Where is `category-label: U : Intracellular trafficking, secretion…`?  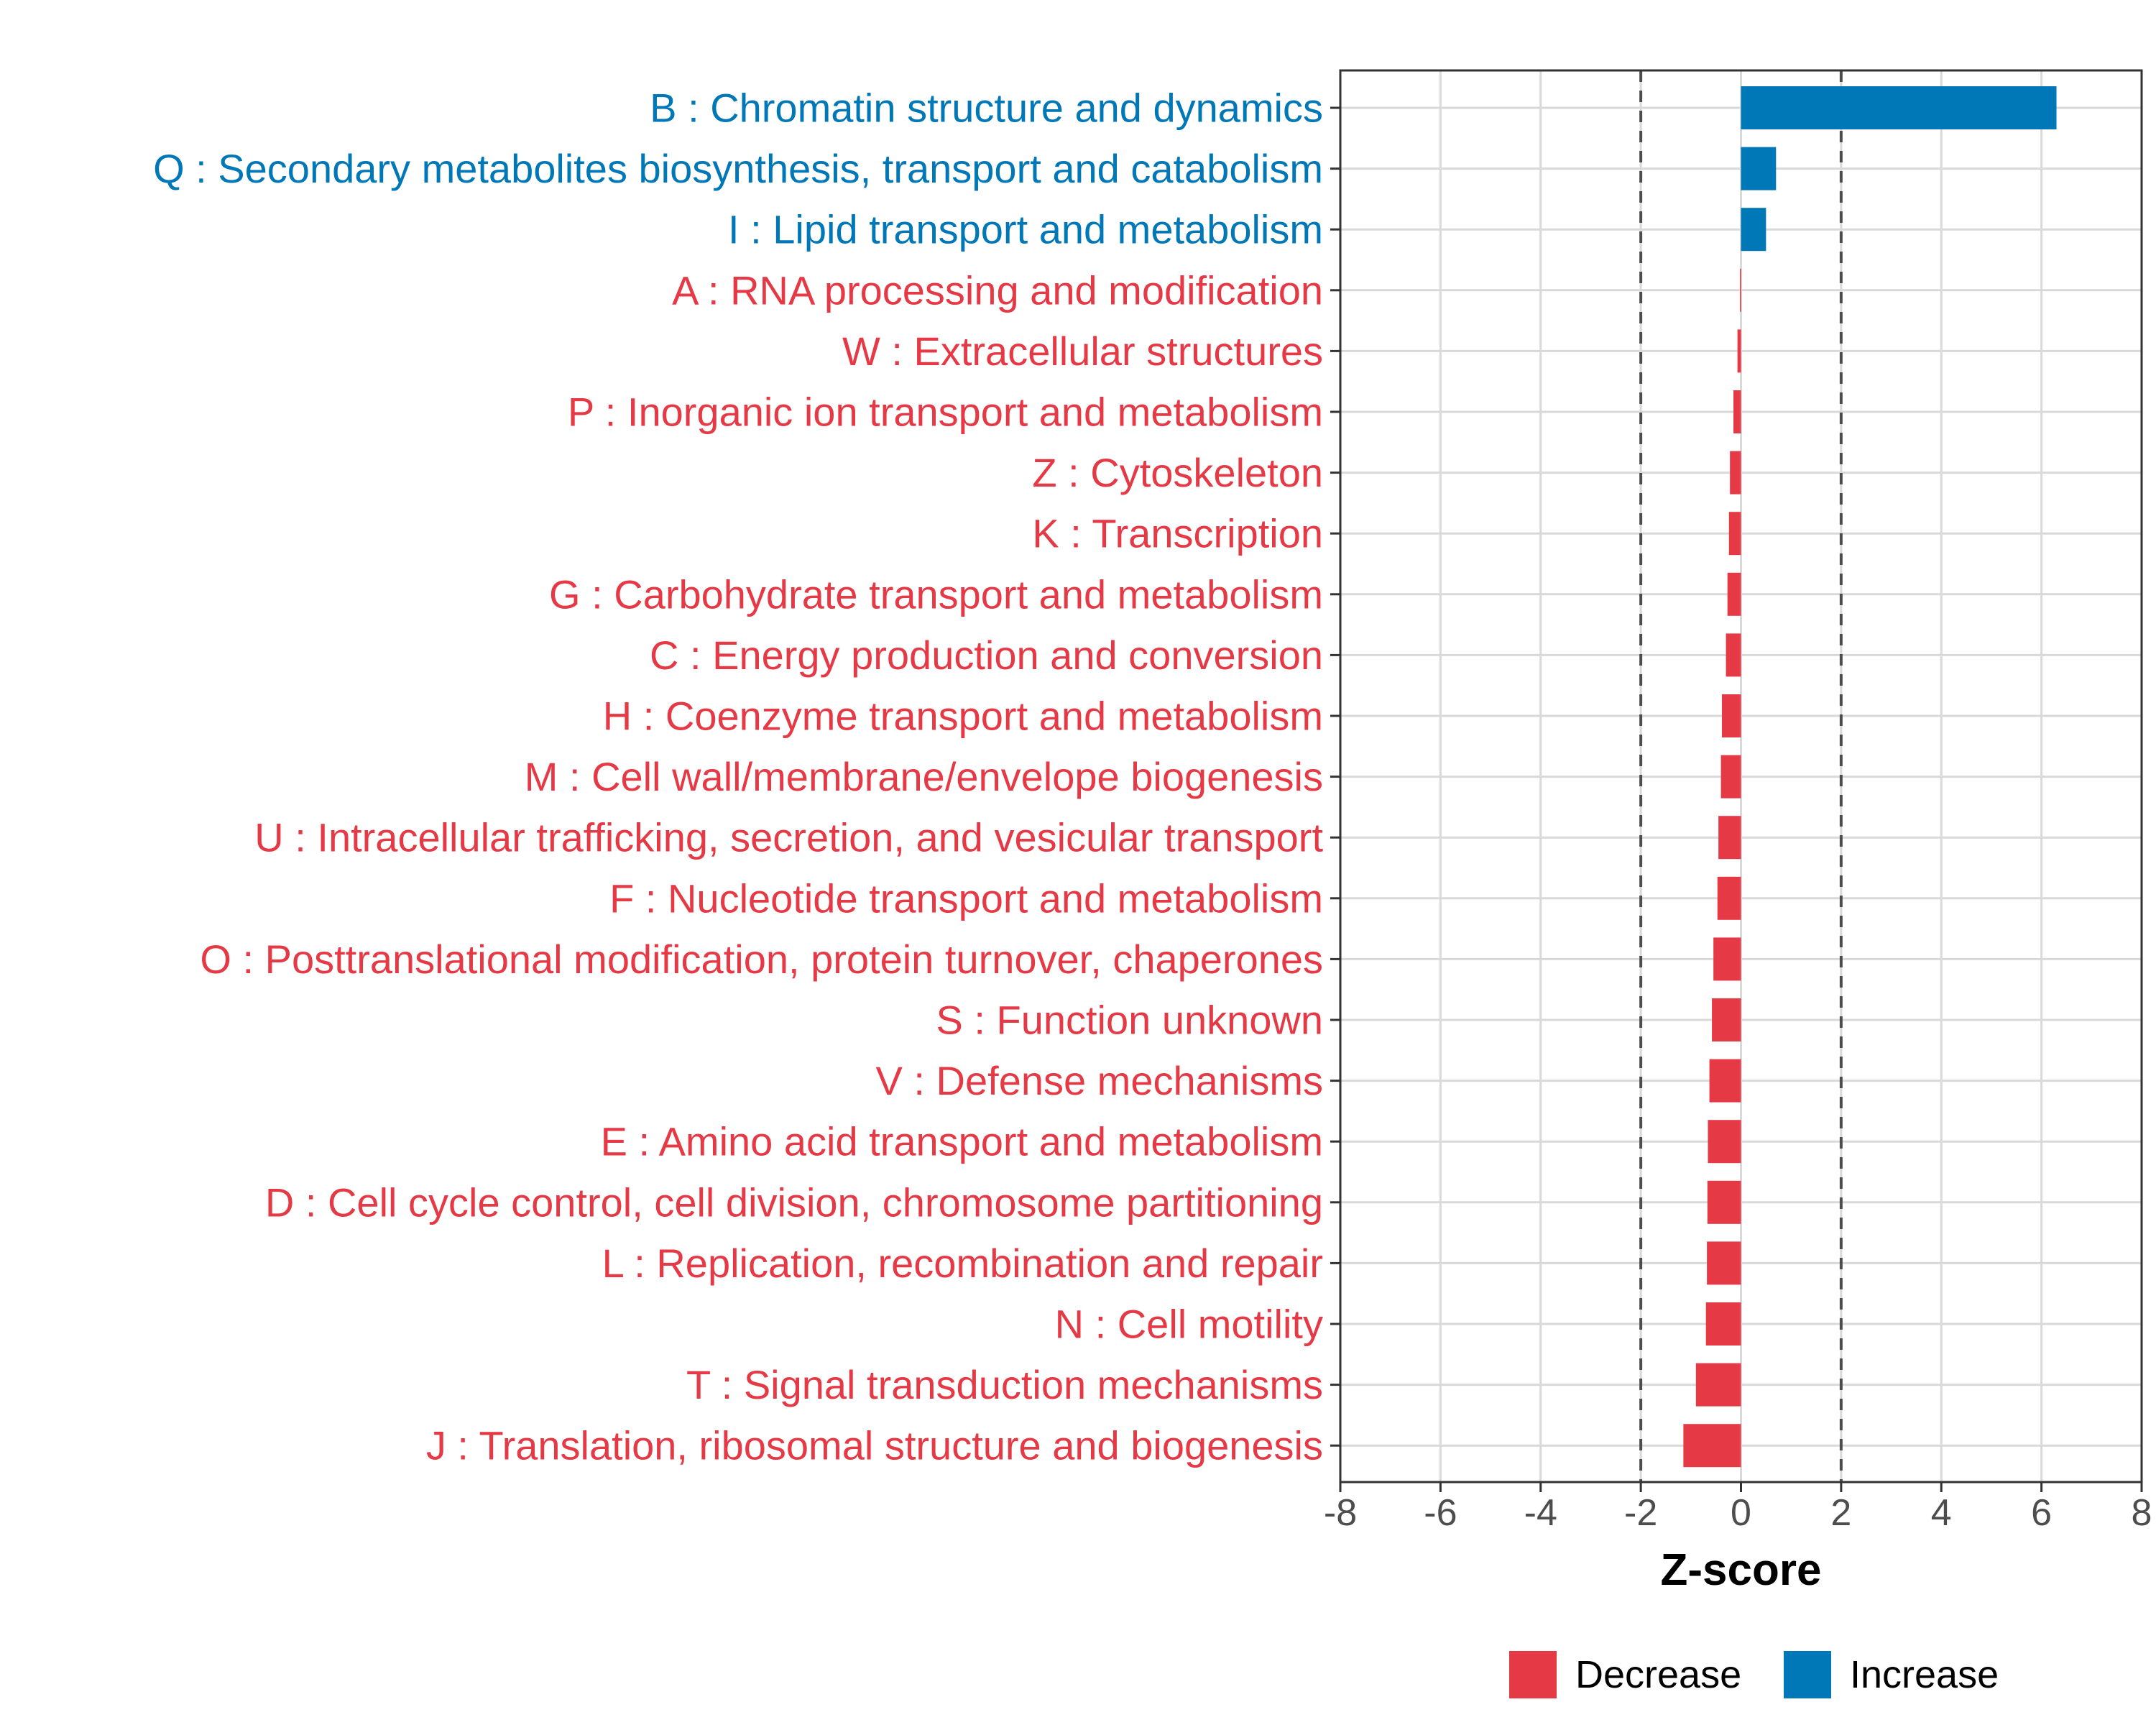 category-label: U : Intracellular trafficking, secretion… is located at coordinates (788, 837).